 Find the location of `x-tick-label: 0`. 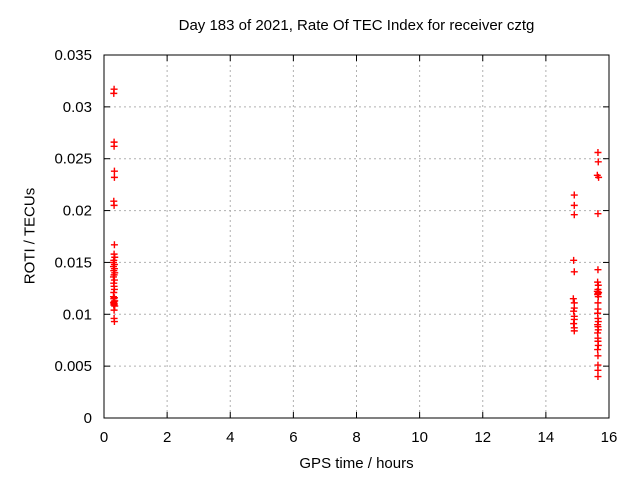

x-tick-label: 0 is located at coordinates (104, 437).